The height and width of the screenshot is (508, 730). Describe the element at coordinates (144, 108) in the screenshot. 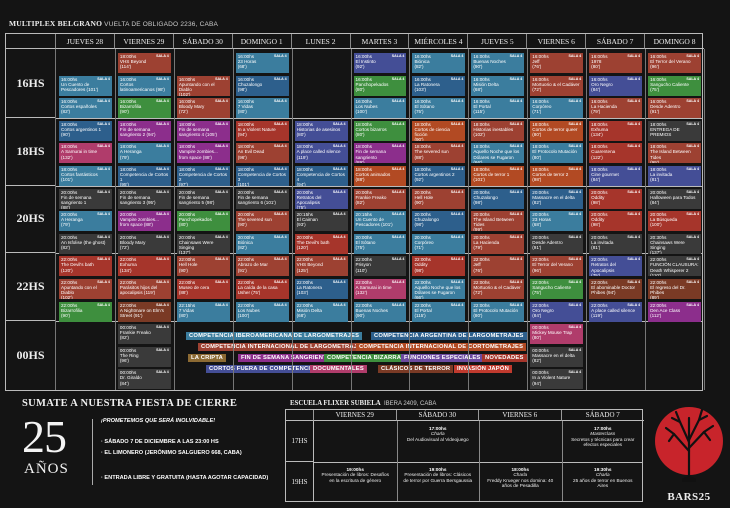

I see `screening-cell: 16:00hs SALA 4 Bizarrofilia (90')` at that location.